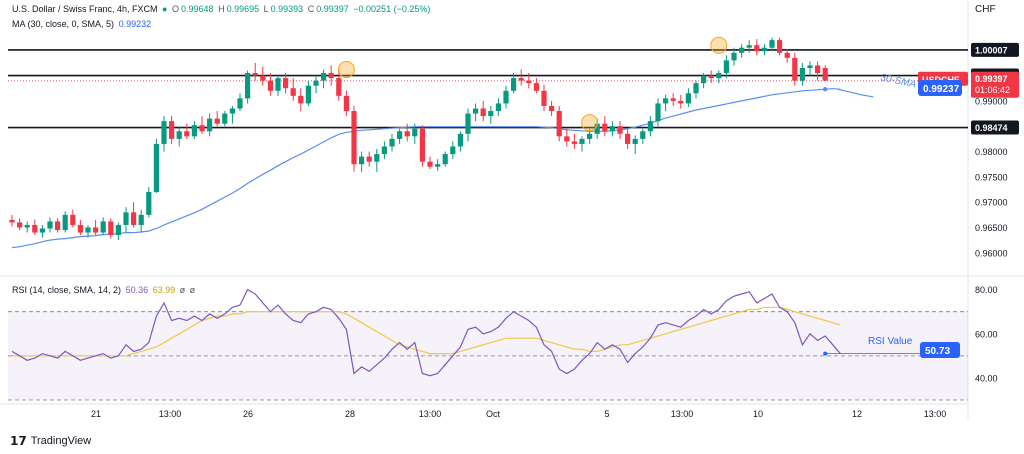  What do you see at coordinates (85, 9) in the screenshot?
I see `symbol-title: U.S. Dollar / Swiss Franc, 4h, FXCM` at bounding box center [85, 9].